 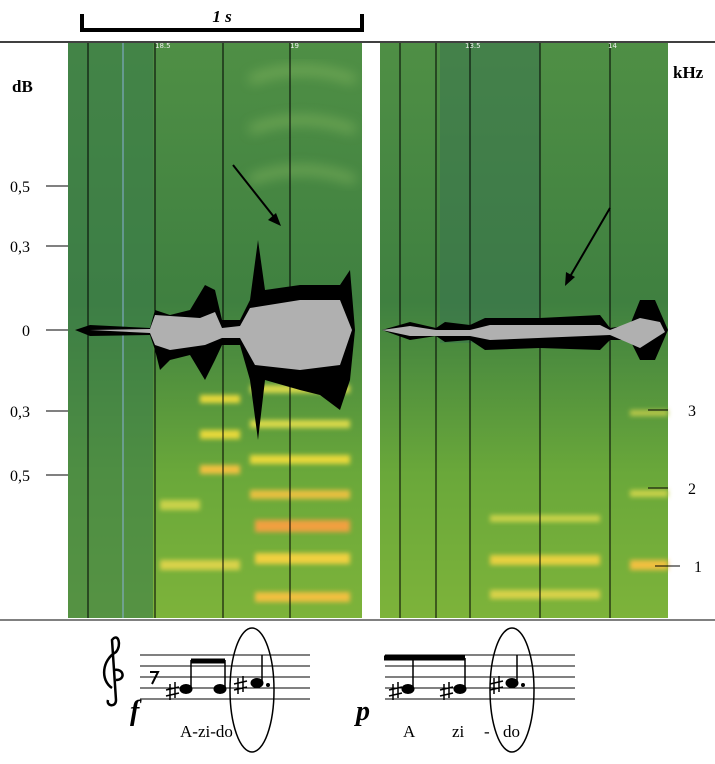 I want to click on scale-bar: 1 s, so click(x=222, y=19).